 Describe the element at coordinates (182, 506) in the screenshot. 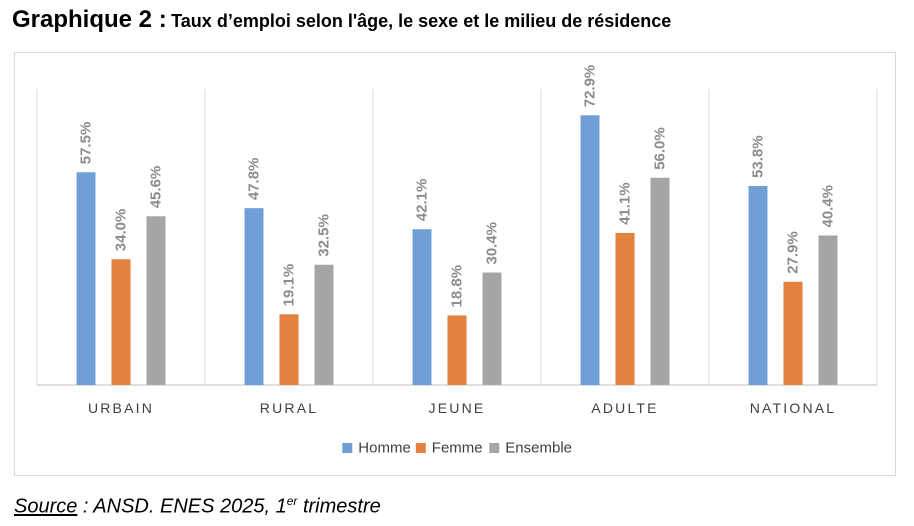

I see `source-text: : ANSD. ENES 2025, 1` at that location.